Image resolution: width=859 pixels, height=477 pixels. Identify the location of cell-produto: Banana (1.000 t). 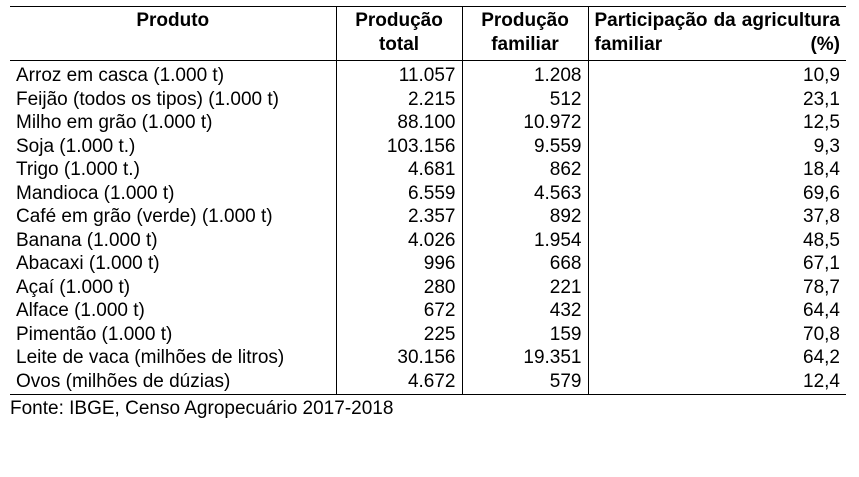
(87, 240).